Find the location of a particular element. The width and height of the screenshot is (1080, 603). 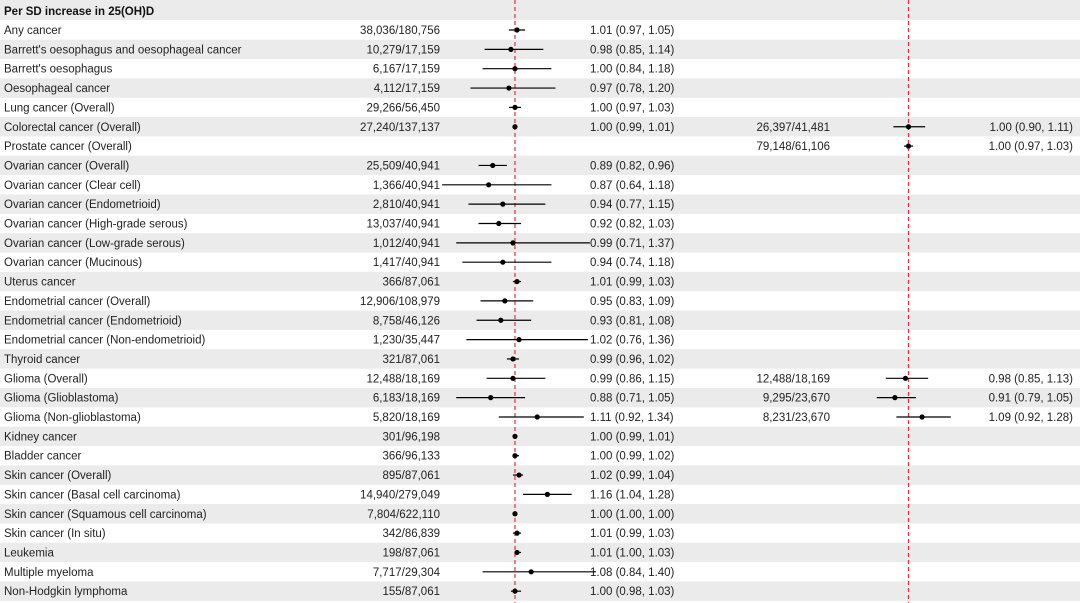

outcome-label: Any cancer is located at coordinates (33, 31).